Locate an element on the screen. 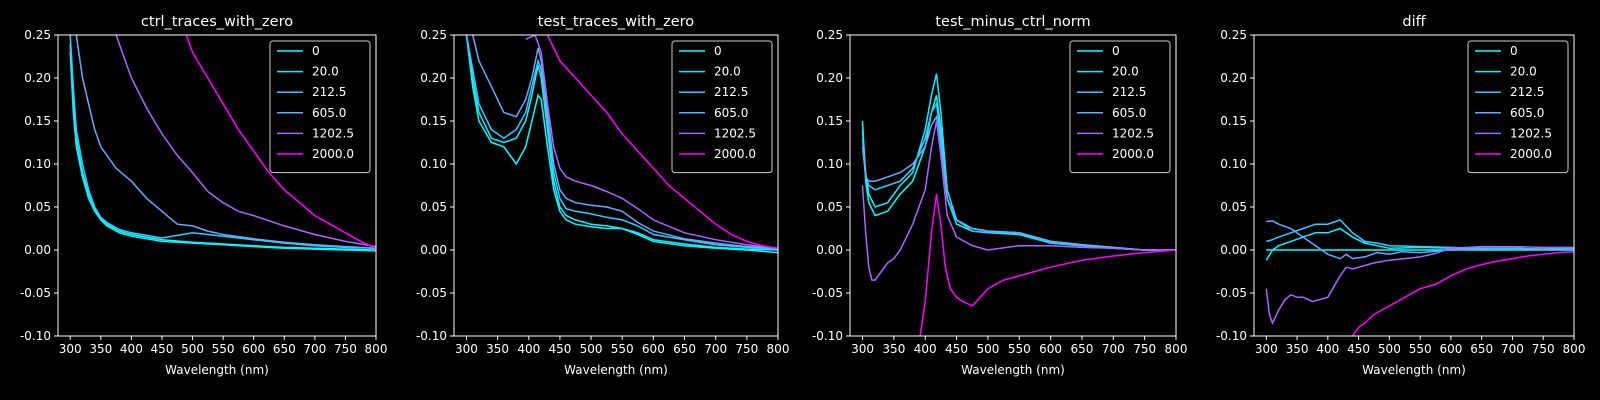  x-tick-label: 650 is located at coordinates (1481, 349).